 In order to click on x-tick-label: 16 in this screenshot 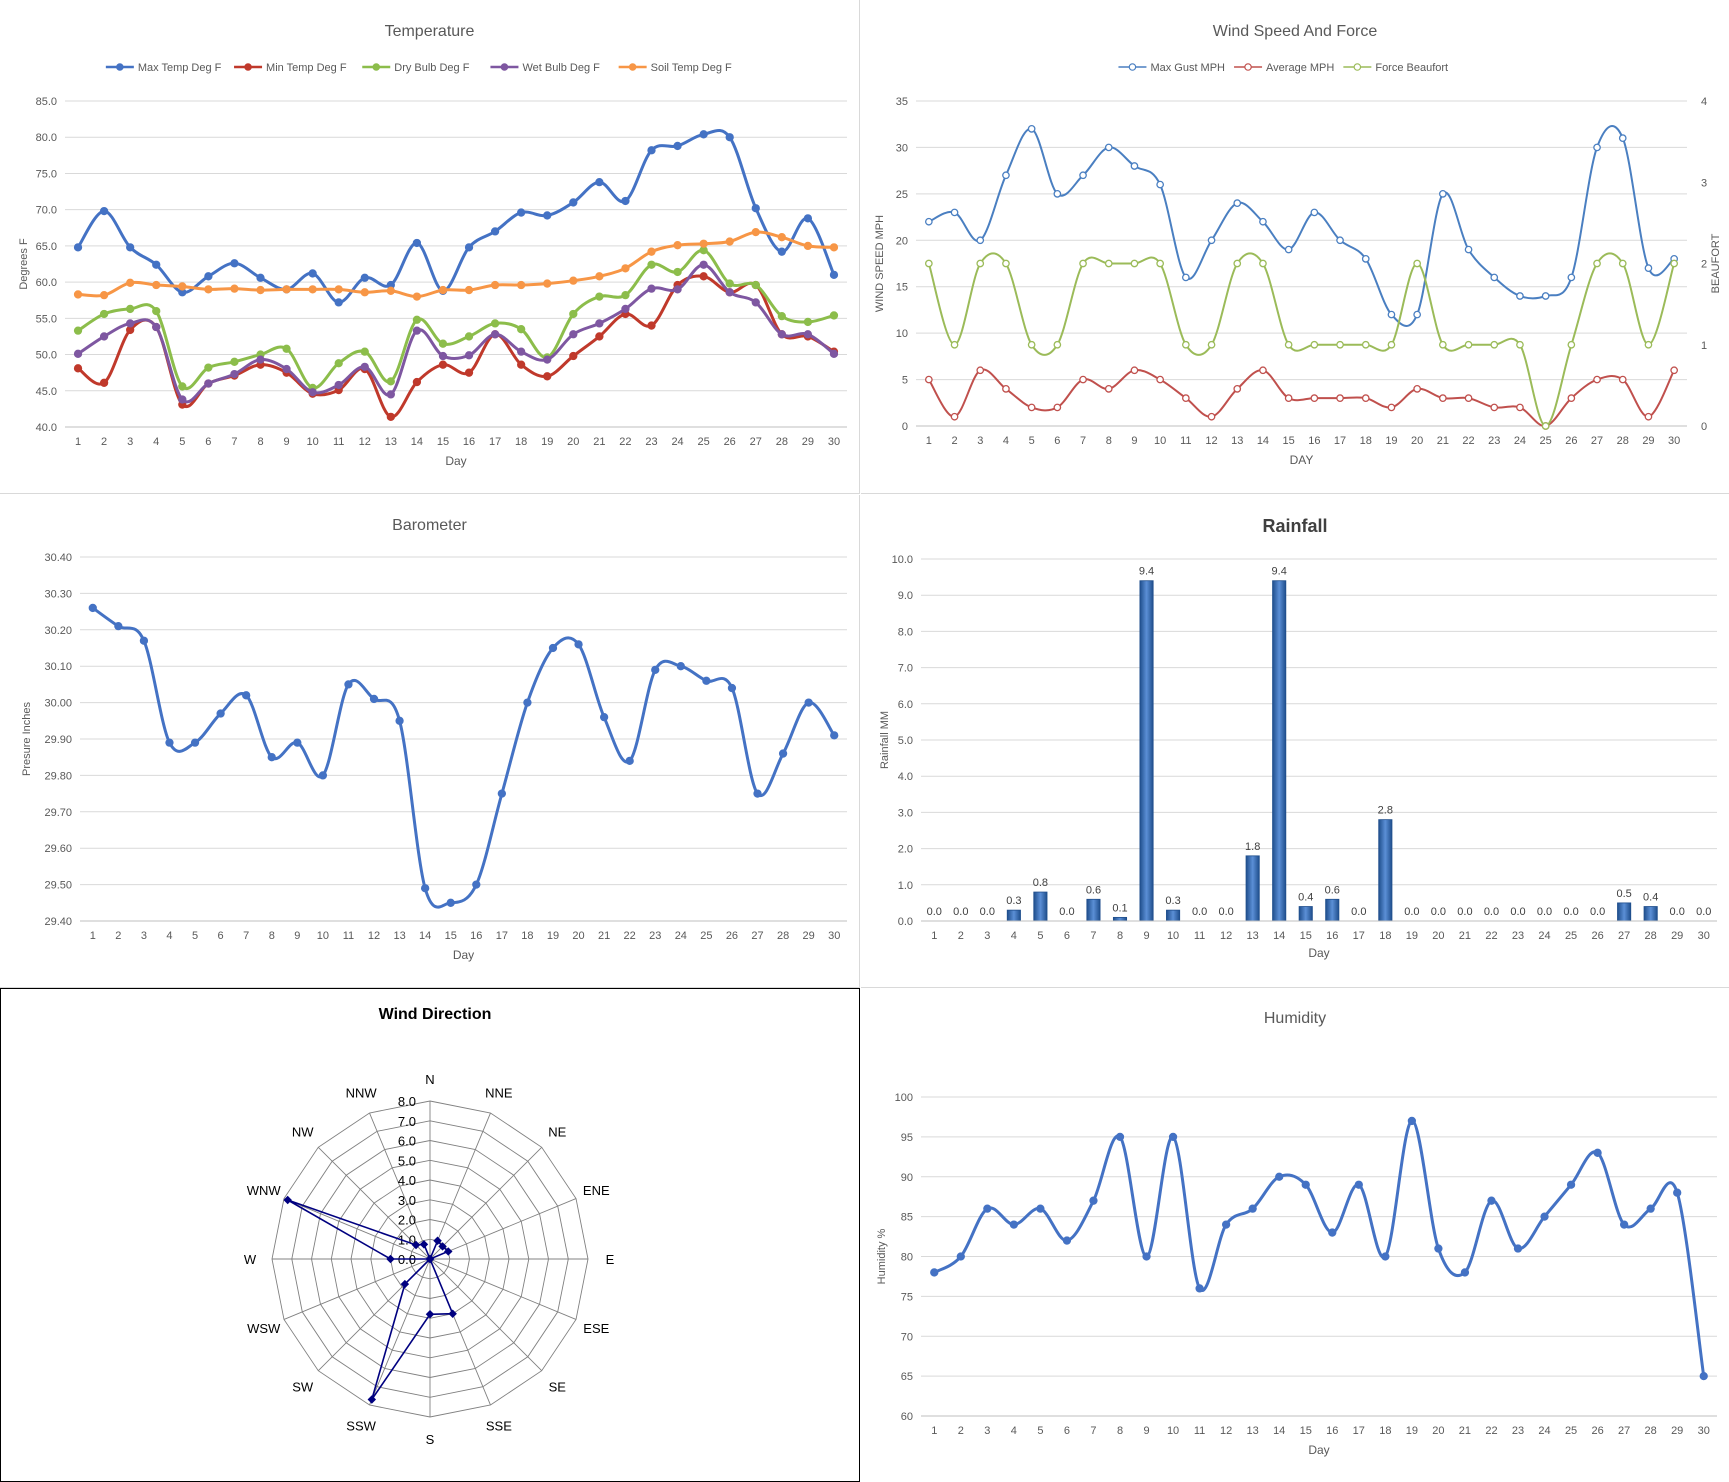, I will do `click(476, 936)`.